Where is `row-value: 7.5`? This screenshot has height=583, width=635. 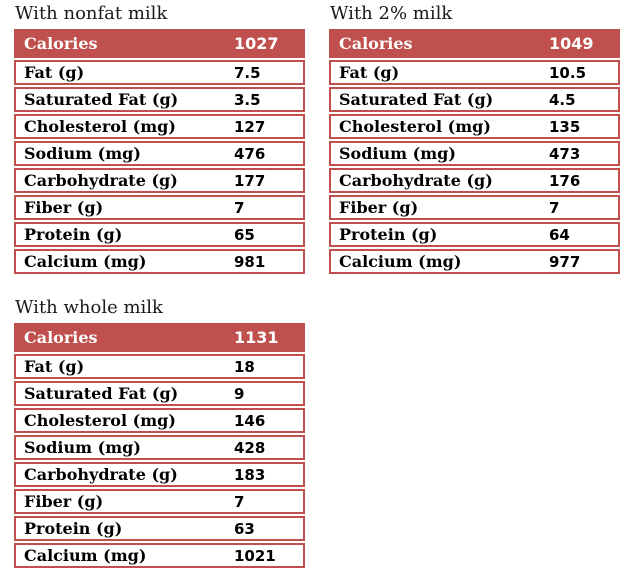
row-value: 7.5 is located at coordinates (247, 72).